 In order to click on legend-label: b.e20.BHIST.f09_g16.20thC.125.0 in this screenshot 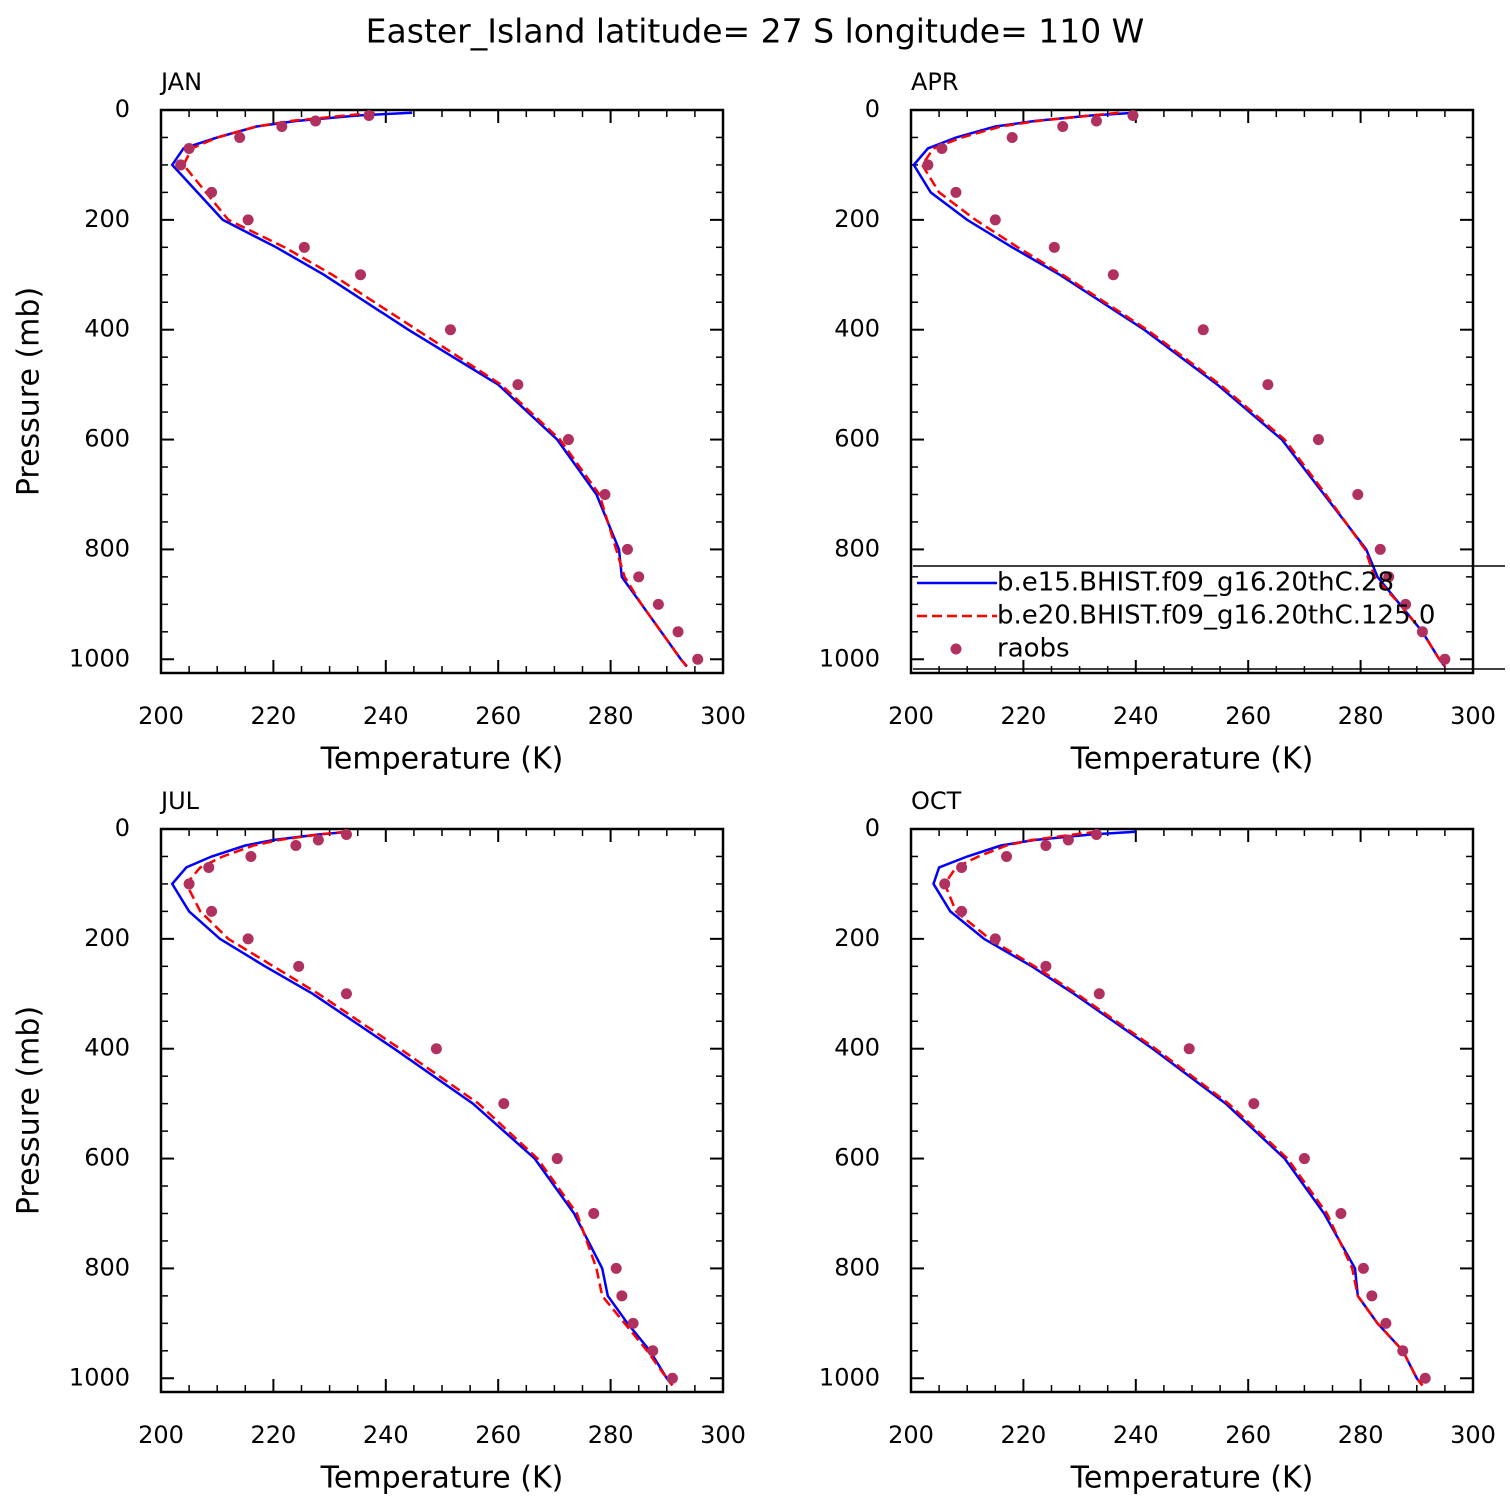, I will do `click(1216, 616)`.